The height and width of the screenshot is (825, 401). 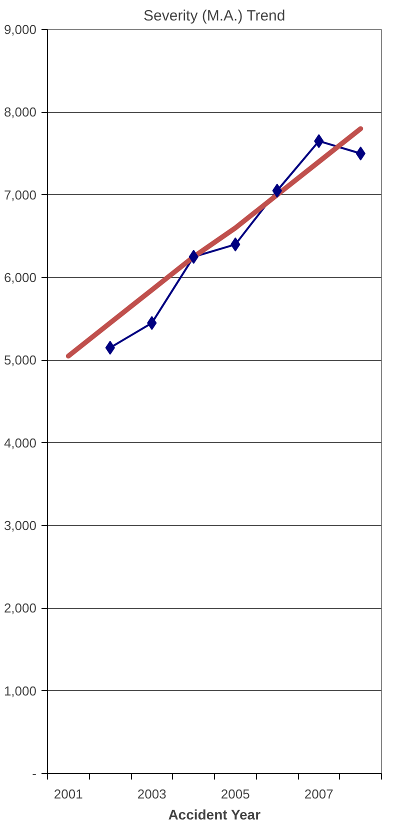 What do you see at coordinates (20, 29) in the screenshot?
I see `y-tick-label: 9,000` at bounding box center [20, 29].